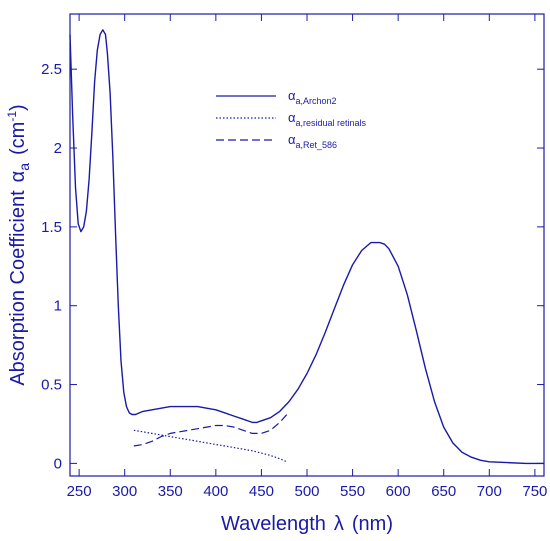 The width and height of the screenshot is (550, 541). I want to click on x-tick-label: 700, so click(489, 491).